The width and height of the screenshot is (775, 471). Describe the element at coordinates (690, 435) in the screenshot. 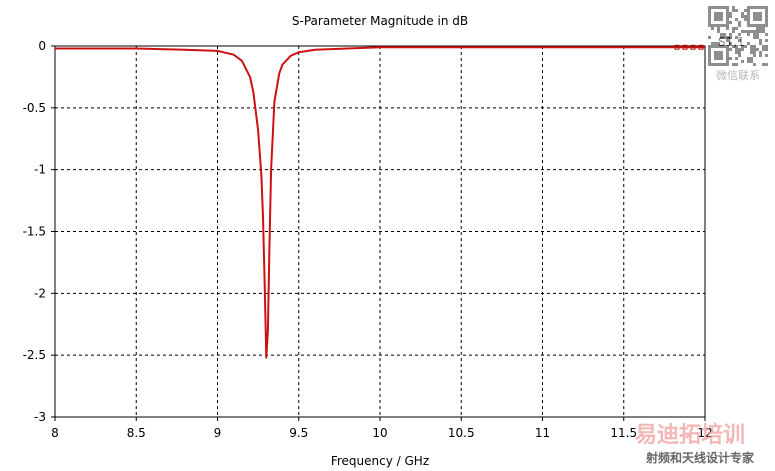

I see `brand-logo-text: 易迪拓培训` at that location.